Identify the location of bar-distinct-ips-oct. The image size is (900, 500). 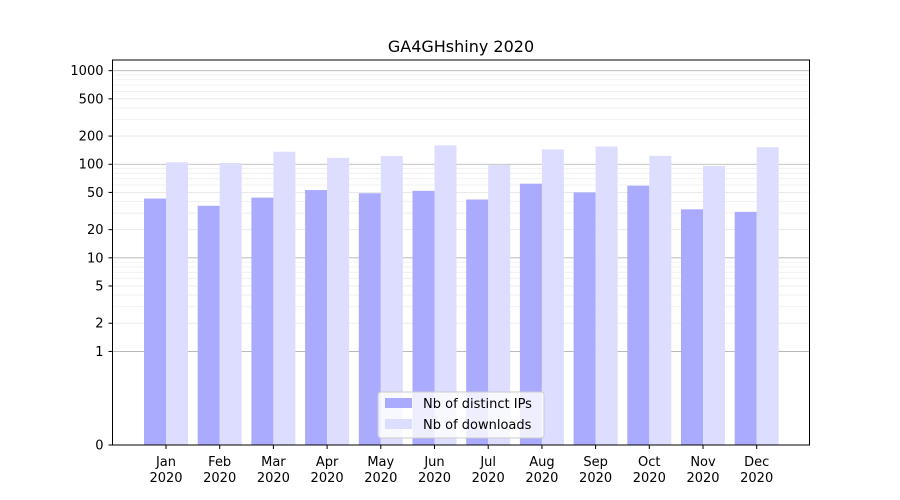
(638, 315).